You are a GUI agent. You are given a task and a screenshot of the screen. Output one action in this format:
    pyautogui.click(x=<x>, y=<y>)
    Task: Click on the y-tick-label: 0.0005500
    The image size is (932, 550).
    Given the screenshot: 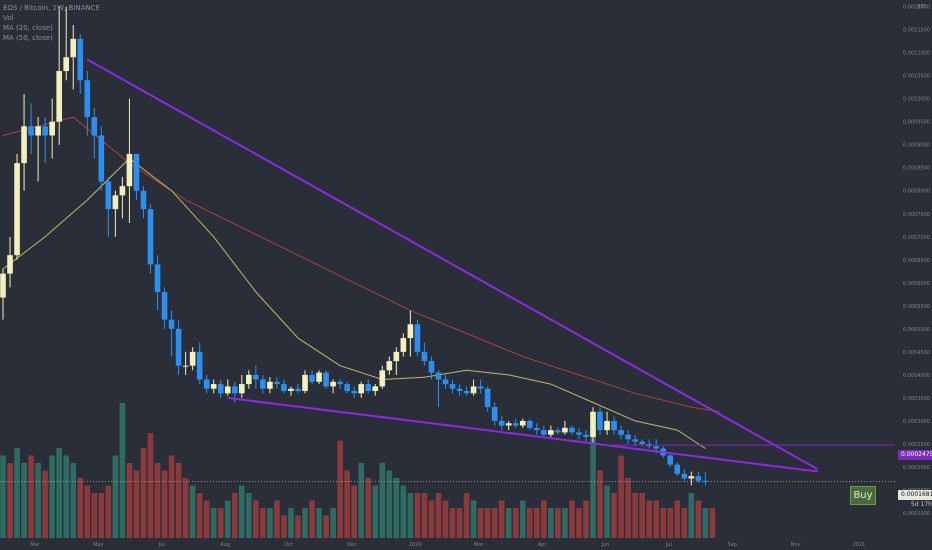 What is the action you would take?
    pyautogui.click(x=916, y=307)
    